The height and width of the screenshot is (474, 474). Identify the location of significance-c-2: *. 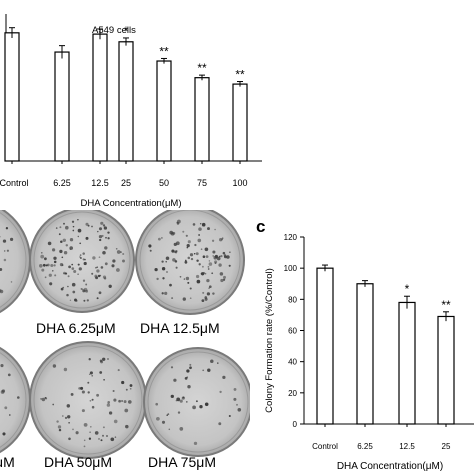
(407, 289).